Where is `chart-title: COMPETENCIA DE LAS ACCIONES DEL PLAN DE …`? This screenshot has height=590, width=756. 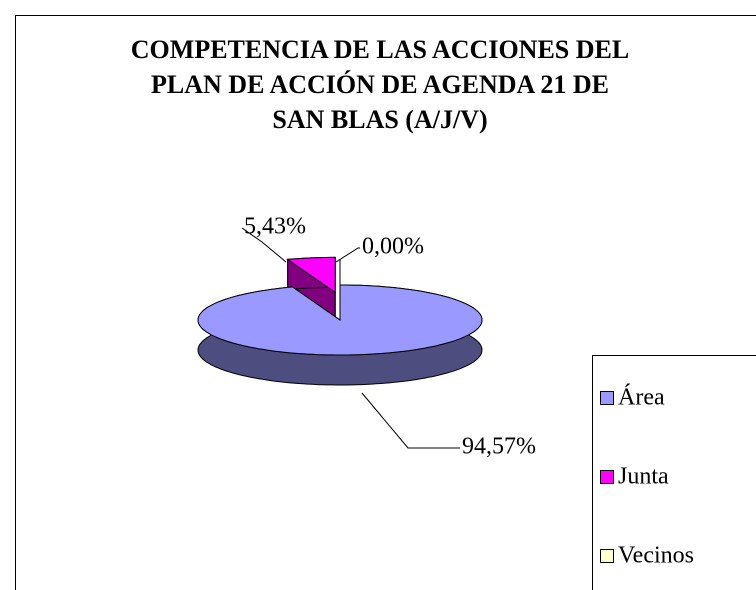 chart-title: COMPETENCIA DE LAS ACCIONES DEL PLAN DE … is located at coordinates (380, 84).